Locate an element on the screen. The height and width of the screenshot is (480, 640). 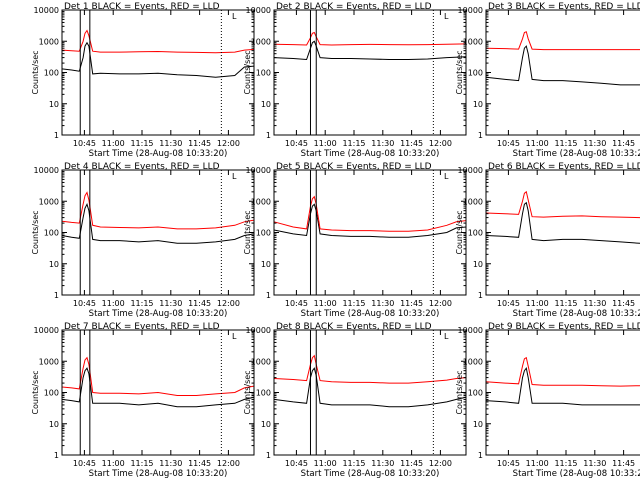
panel-title: Det 9 BLACK = Events, RED = LLD is located at coordinates (564, 327).